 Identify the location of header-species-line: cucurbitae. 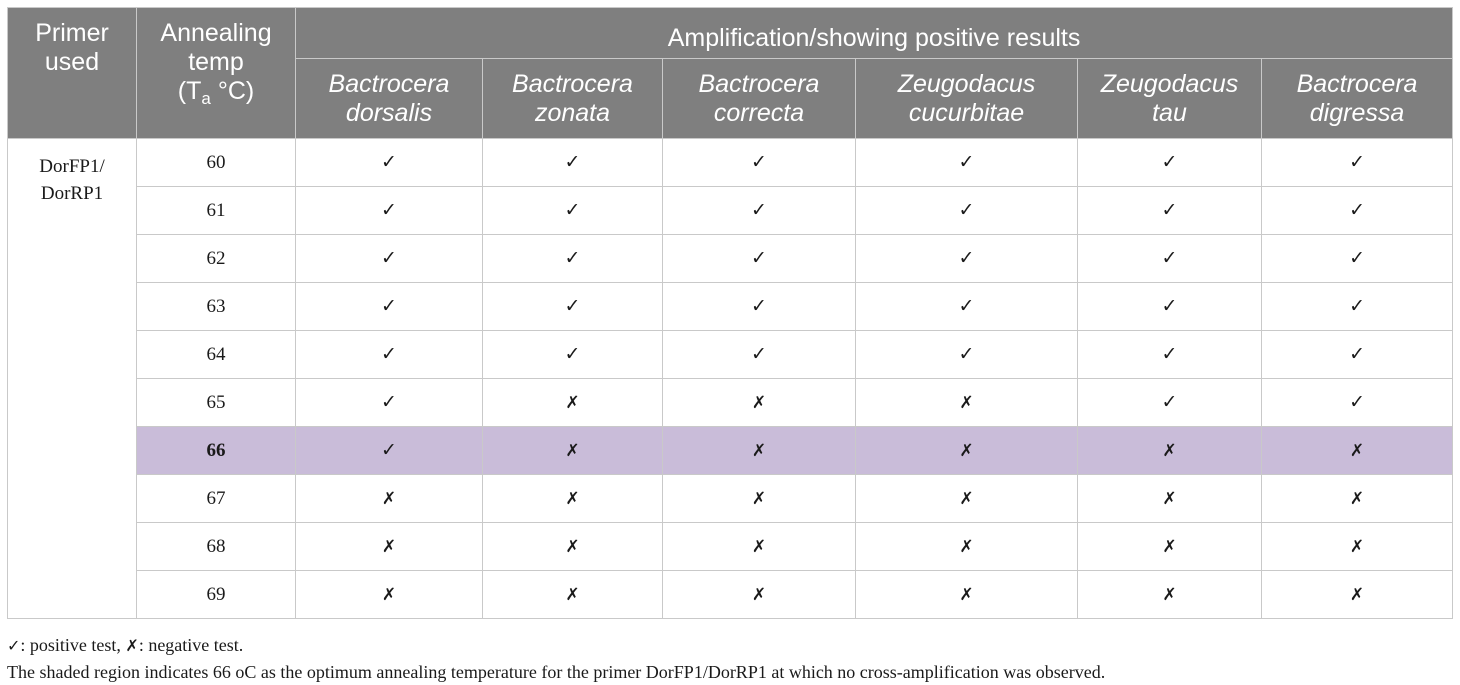
(966, 112).